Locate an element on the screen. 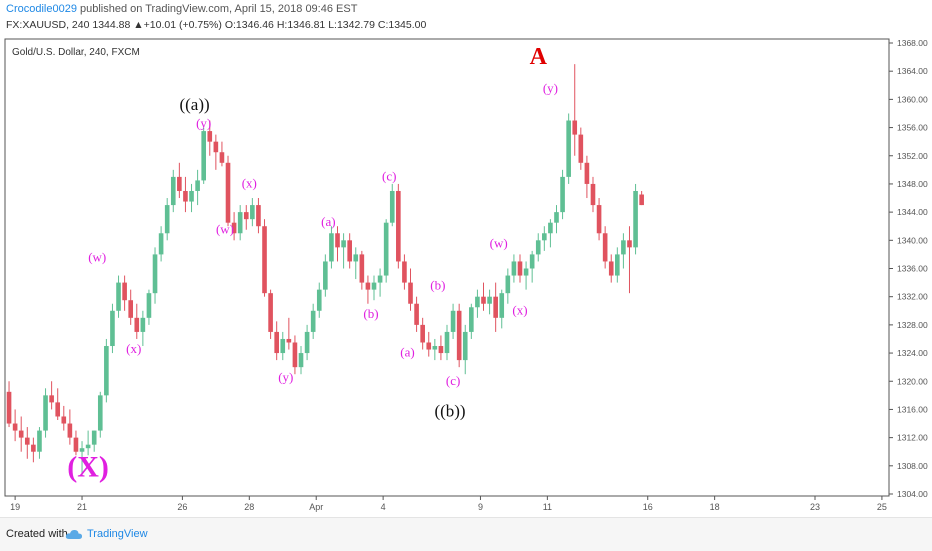 This screenshot has width=932, height=551. high-label: H: is located at coordinates (282, 25).